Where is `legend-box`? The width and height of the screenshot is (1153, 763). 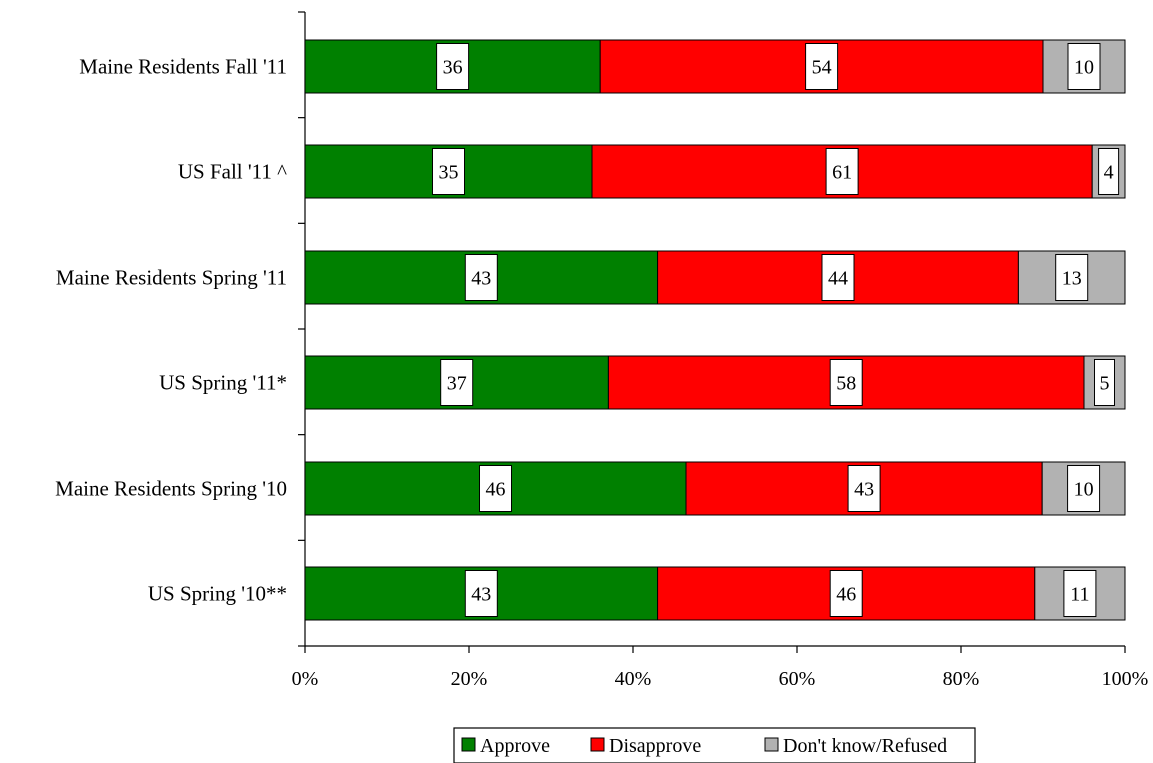
legend-box is located at coordinates (714, 745).